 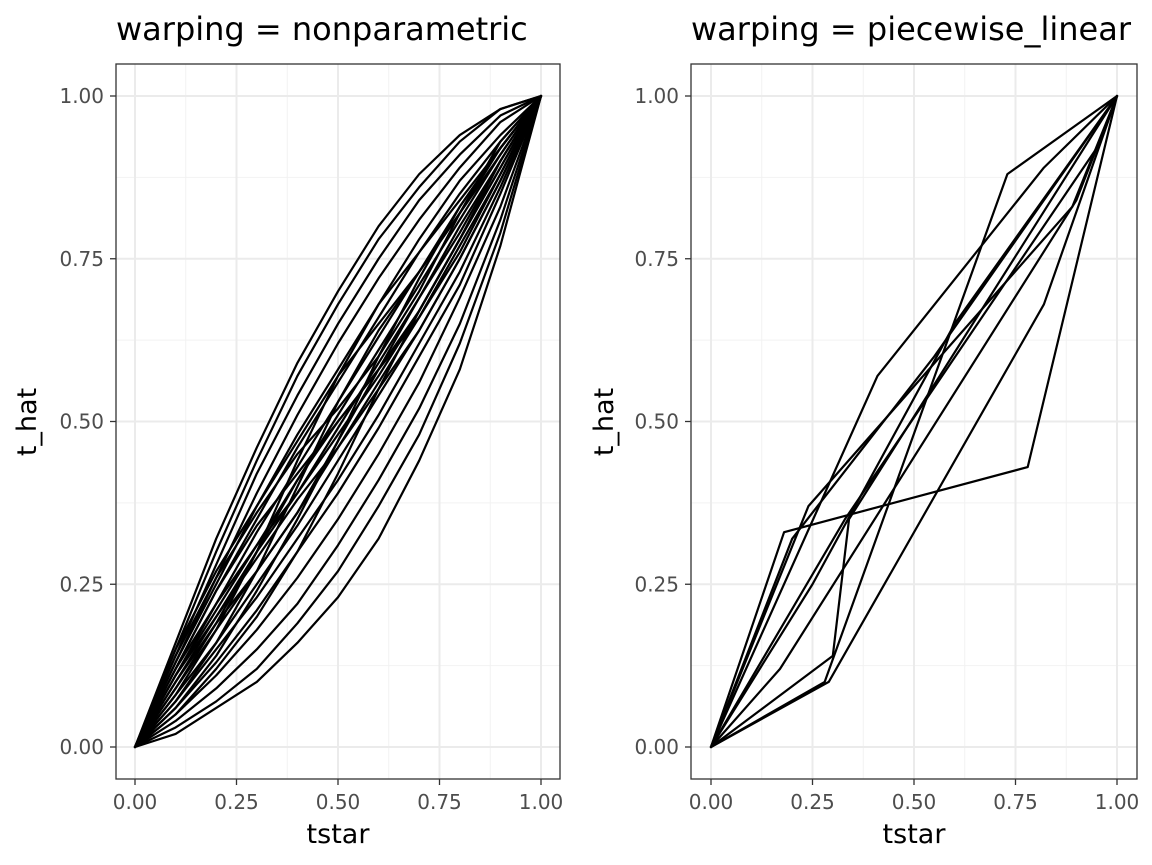 I want to click on panel-title: warping = piecewise_linear, so click(x=911, y=29).